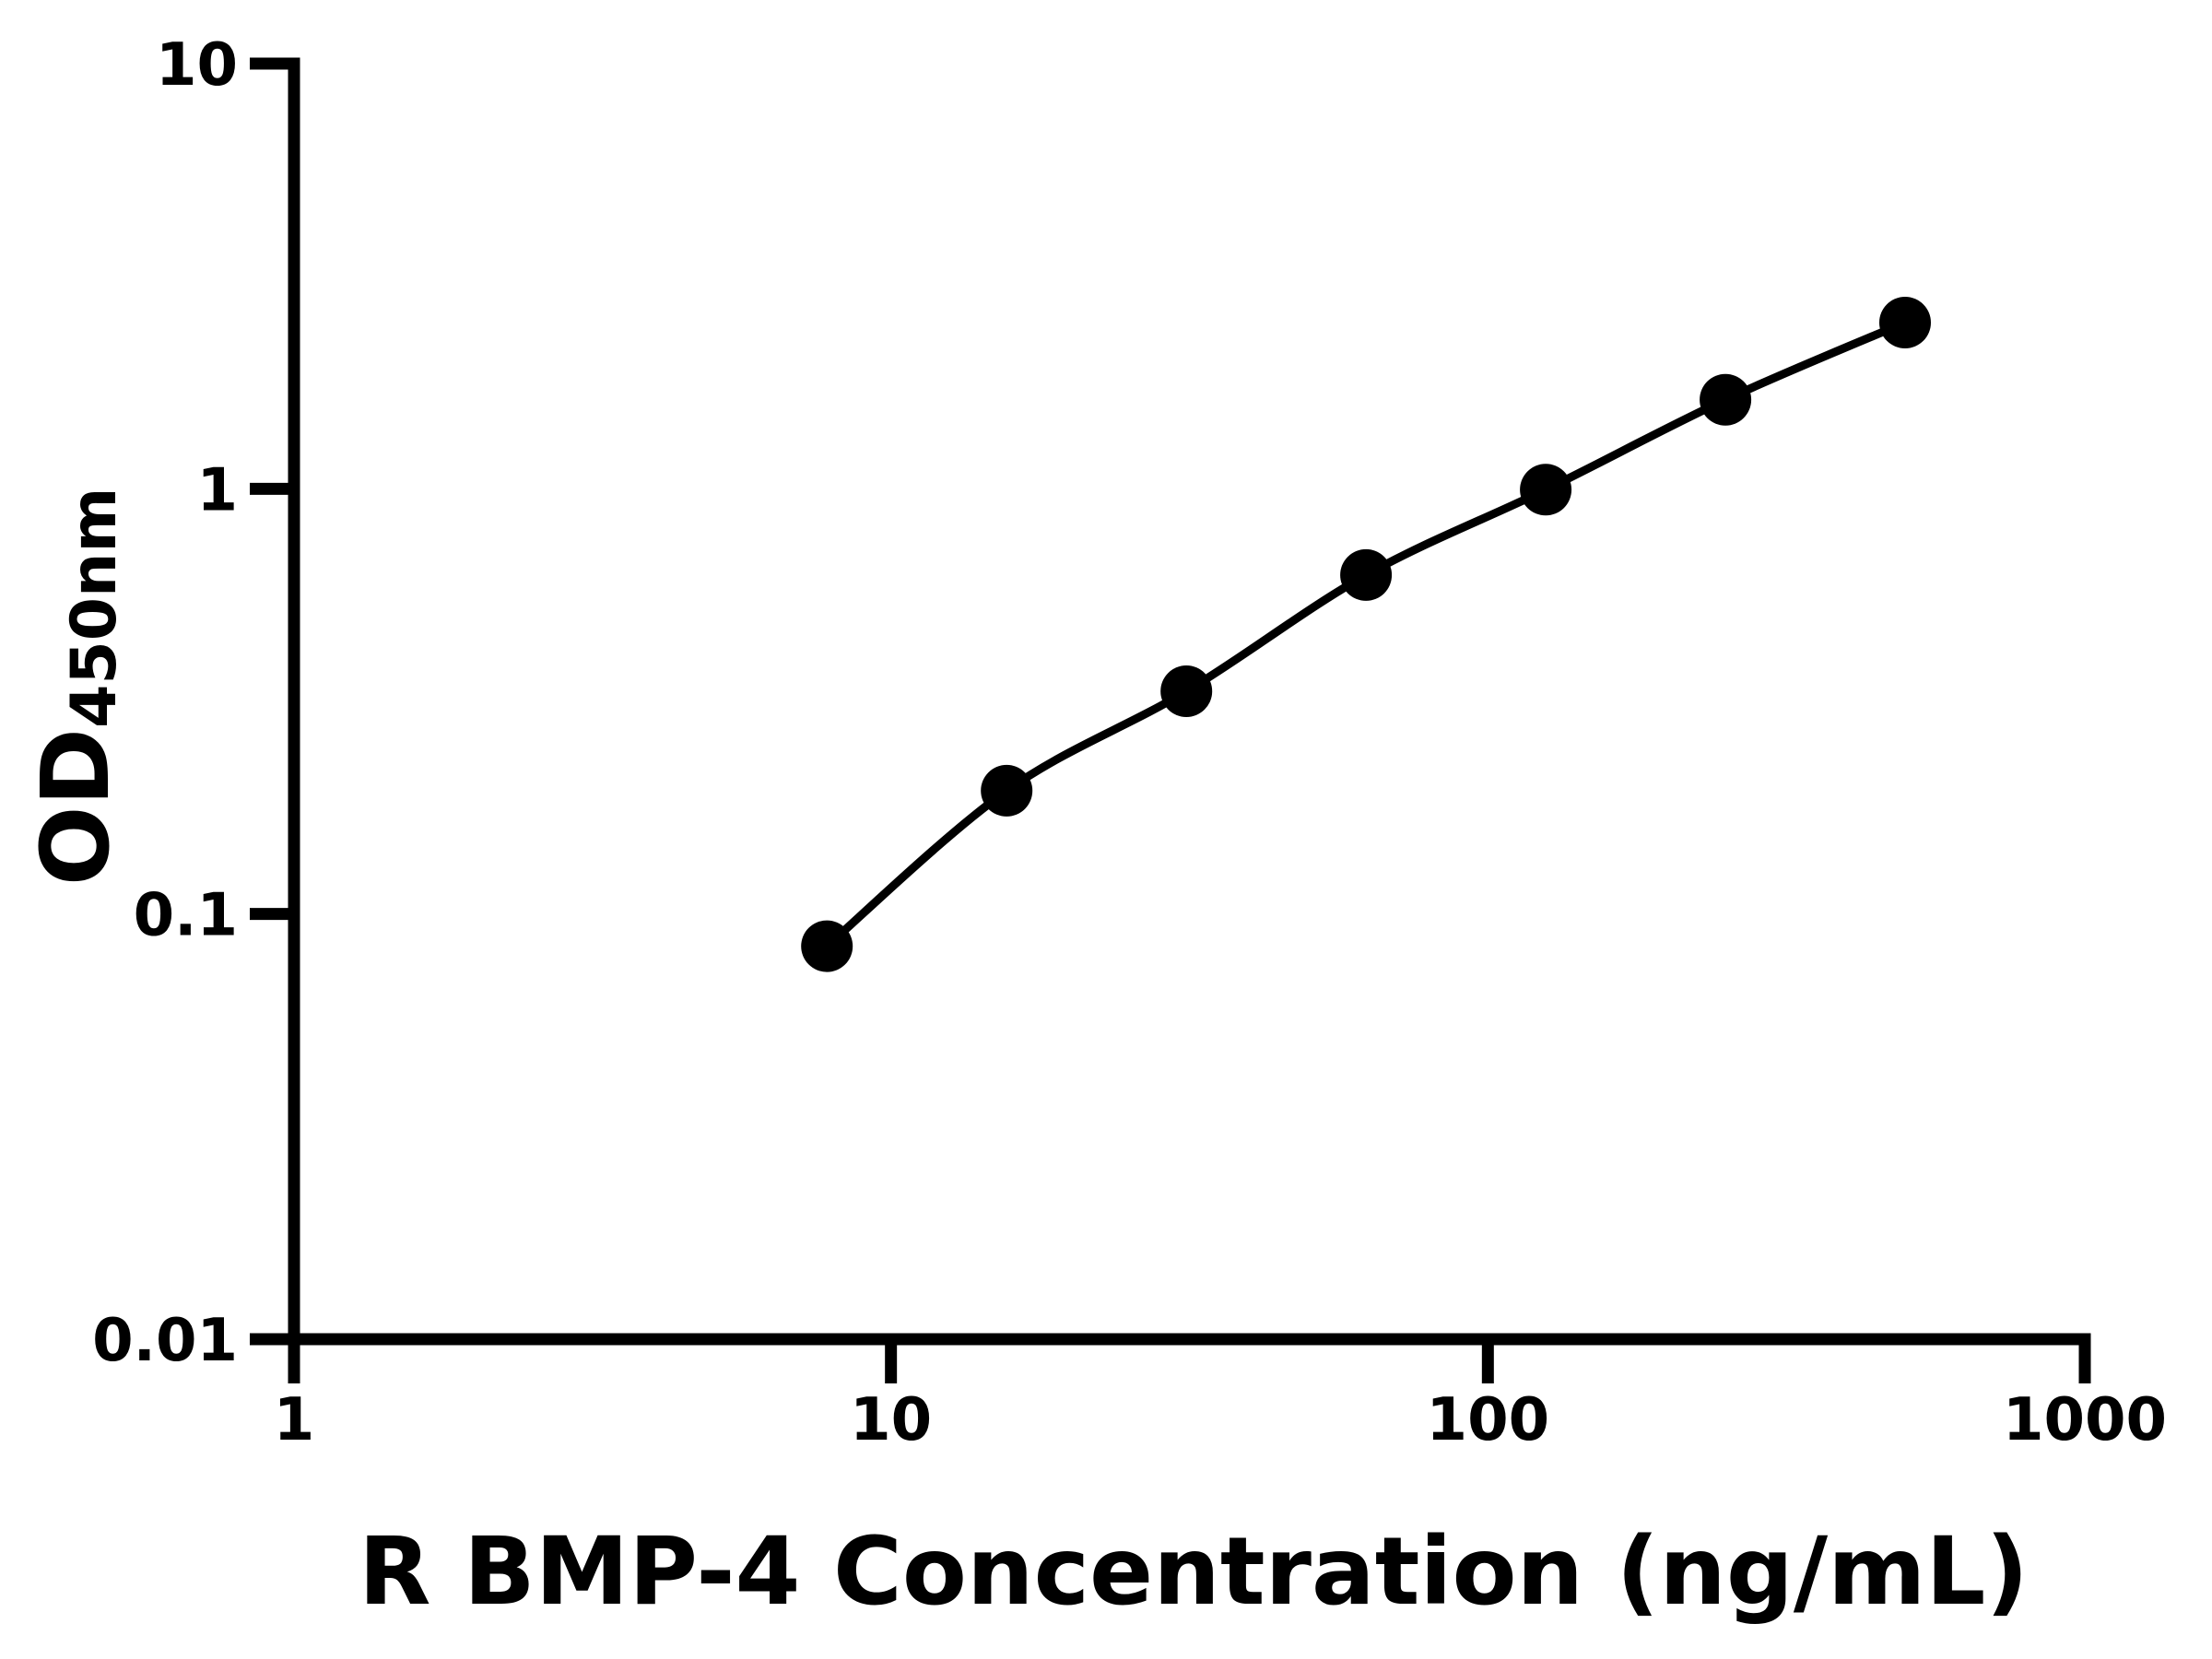 This screenshot has width=2212, height=1659. Describe the element at coordinates (294, 1420) in the screenshot. I see `x-tick-label: 1` at that location.